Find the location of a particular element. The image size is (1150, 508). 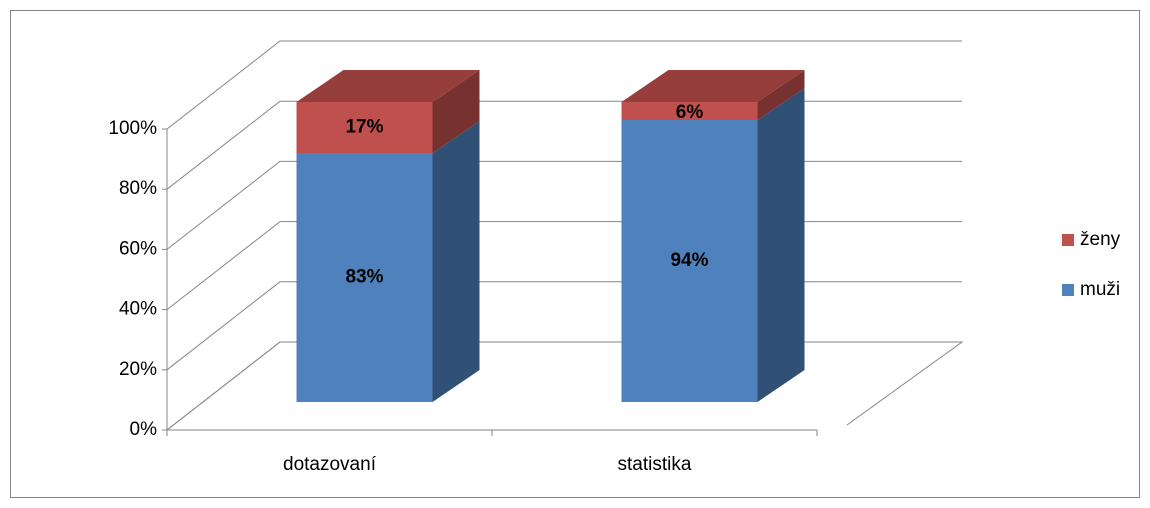

x-tick-label: dotazovaní is located at coordinates (330, 464).